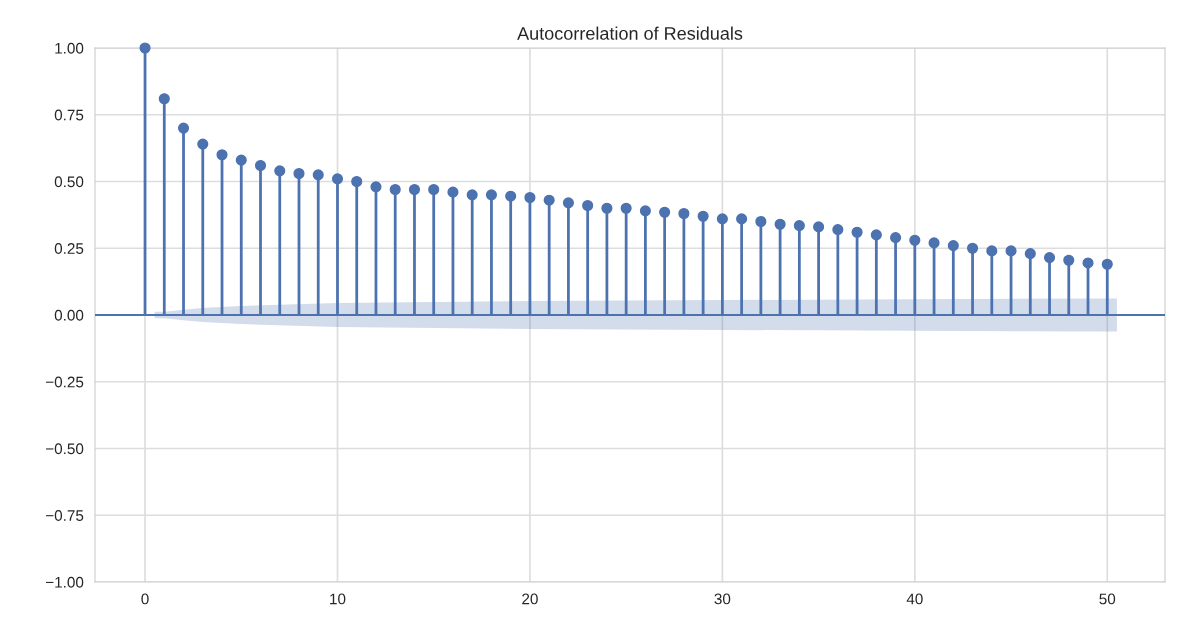  Describe the element at coordinates (145, 599) in the screenshot. I see `x-tick-label: 0` at that location.